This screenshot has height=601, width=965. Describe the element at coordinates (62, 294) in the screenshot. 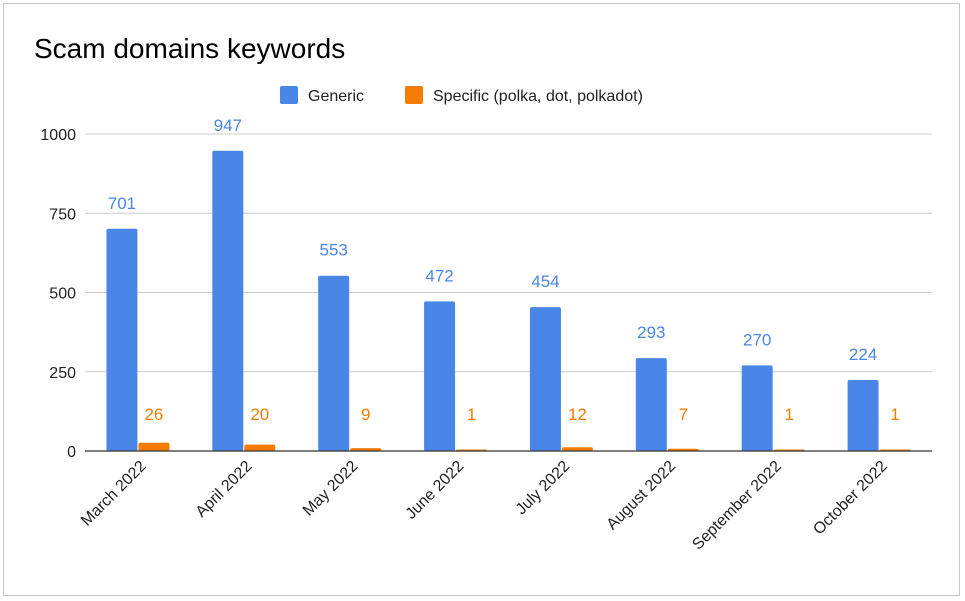

I see `y-tick-label-500: 500` at that location.